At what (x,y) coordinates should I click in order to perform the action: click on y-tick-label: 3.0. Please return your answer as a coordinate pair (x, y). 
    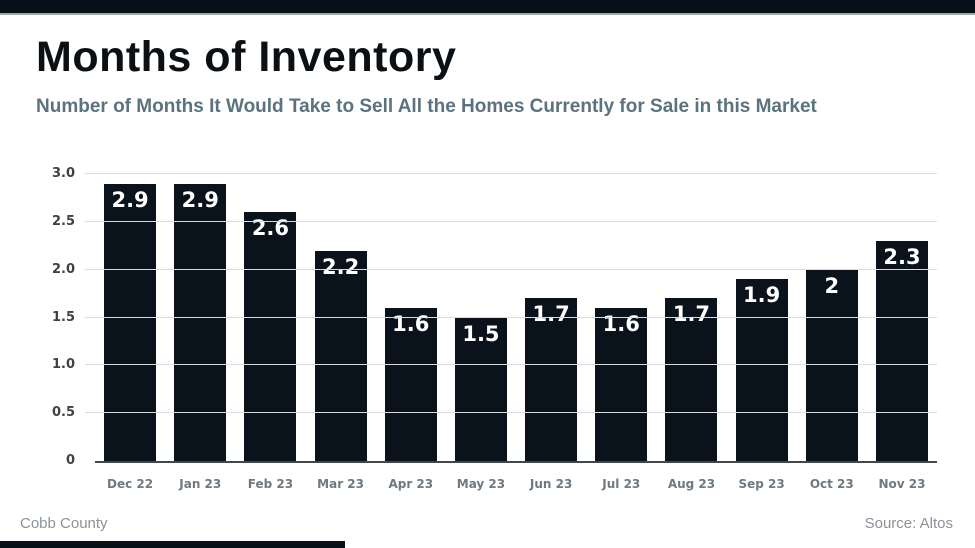
    Looking at the image, I should click on (63, 173).